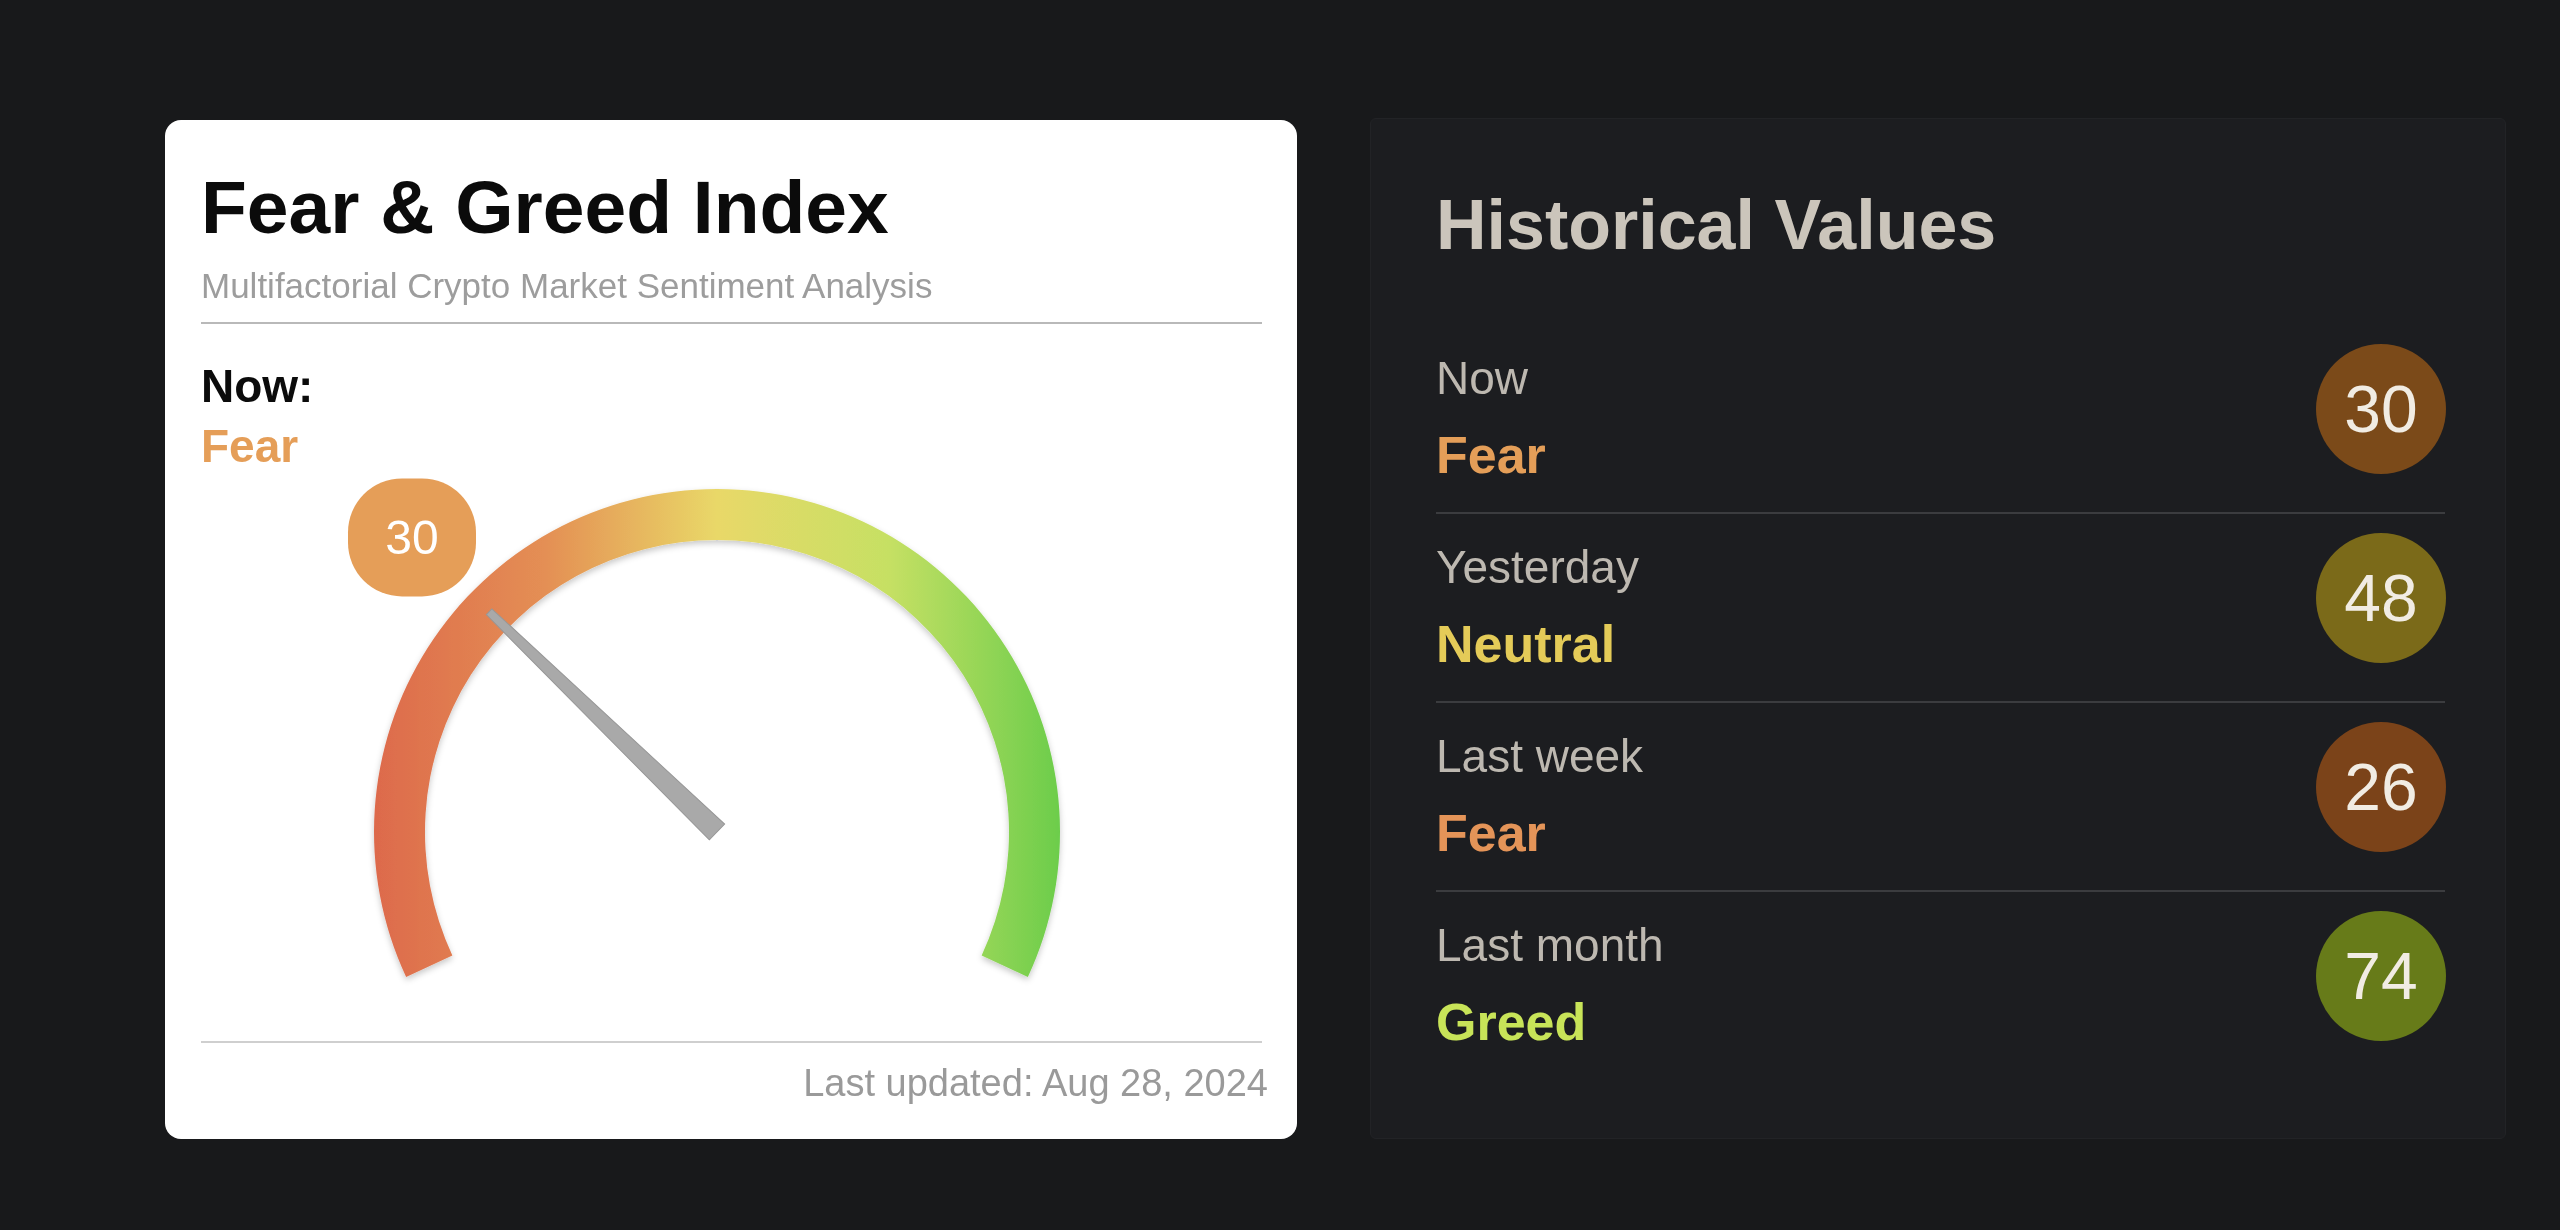 Image resolution: width=2560 pixels, height=1230 pixels. I want to click on category-label: Now, so click(1482, 378).